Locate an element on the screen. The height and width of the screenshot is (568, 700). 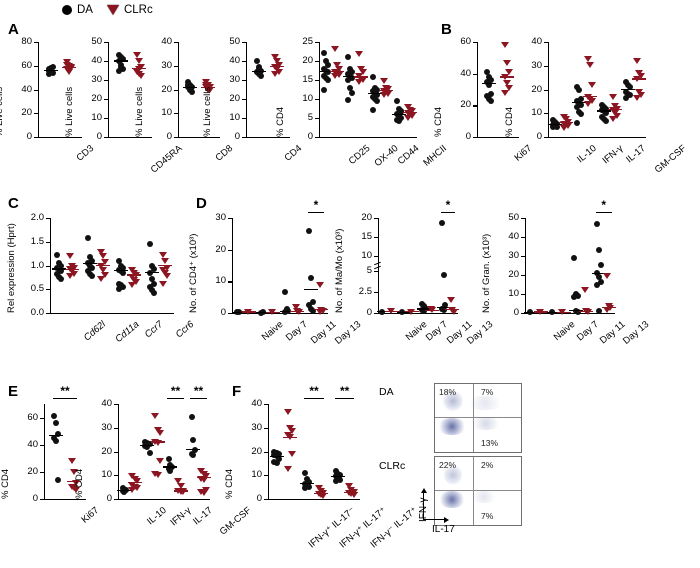
xaxis-category-label: CD25 is located at coordinates (359, 155).